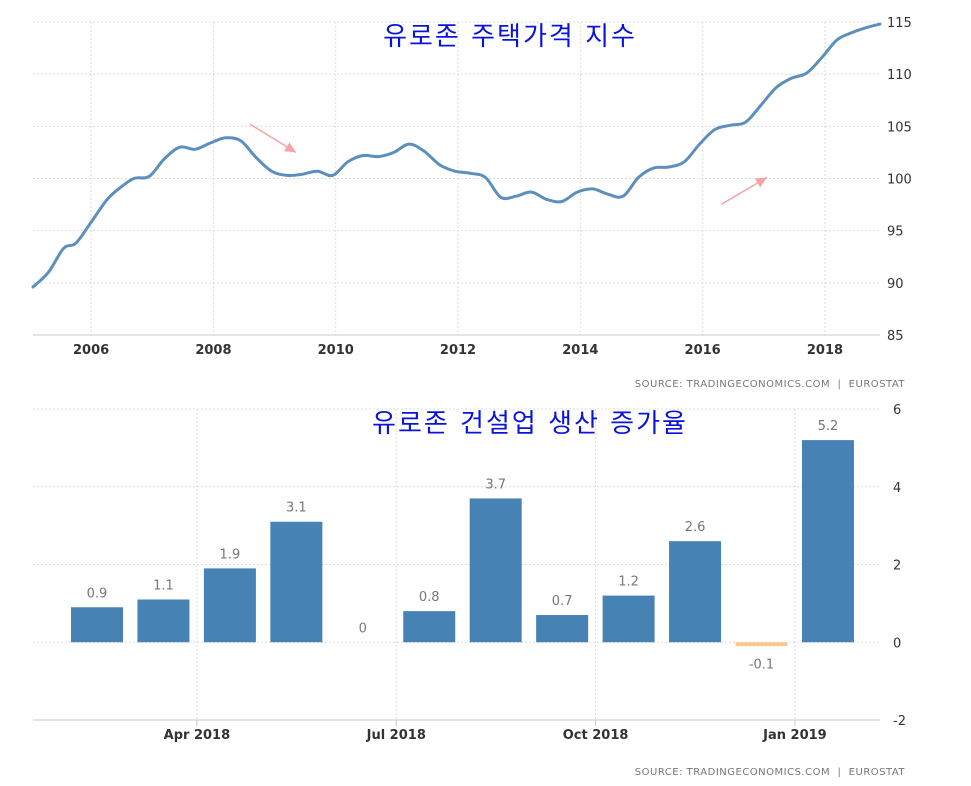 The image size is (971, 786). Describe the element at coordinates (163, 585) in the screenshot. I see `bar-data-label: 1.1` at that location.